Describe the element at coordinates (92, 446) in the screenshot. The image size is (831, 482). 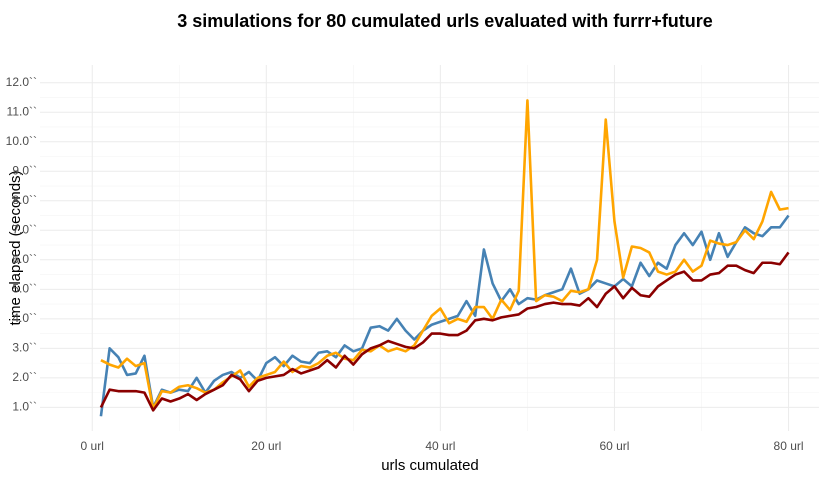
I see `x-tick-label: 0 url` at that location.